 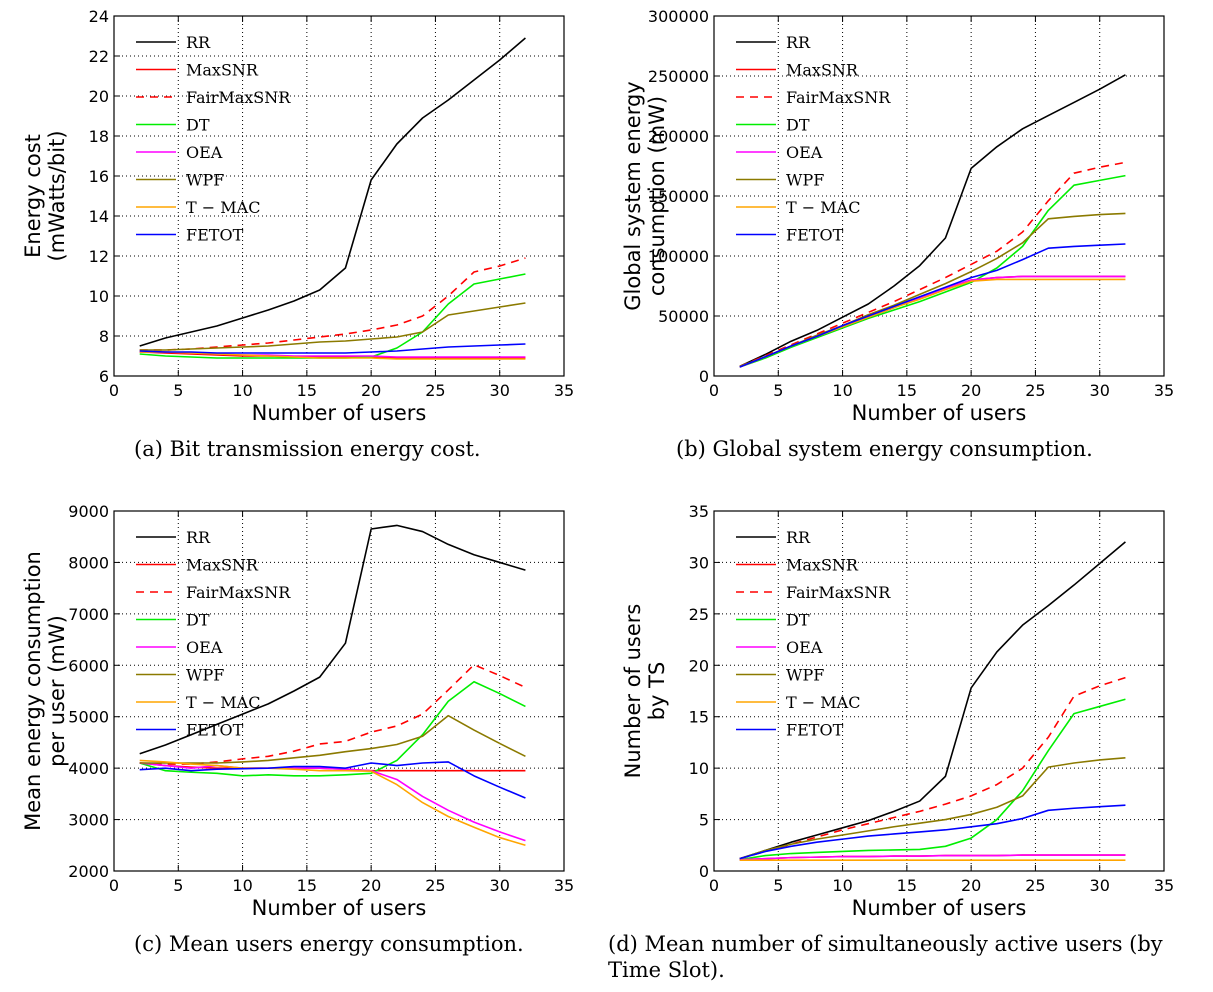 I want to click on y-tick-label: 20, so click(x=99, y=96).